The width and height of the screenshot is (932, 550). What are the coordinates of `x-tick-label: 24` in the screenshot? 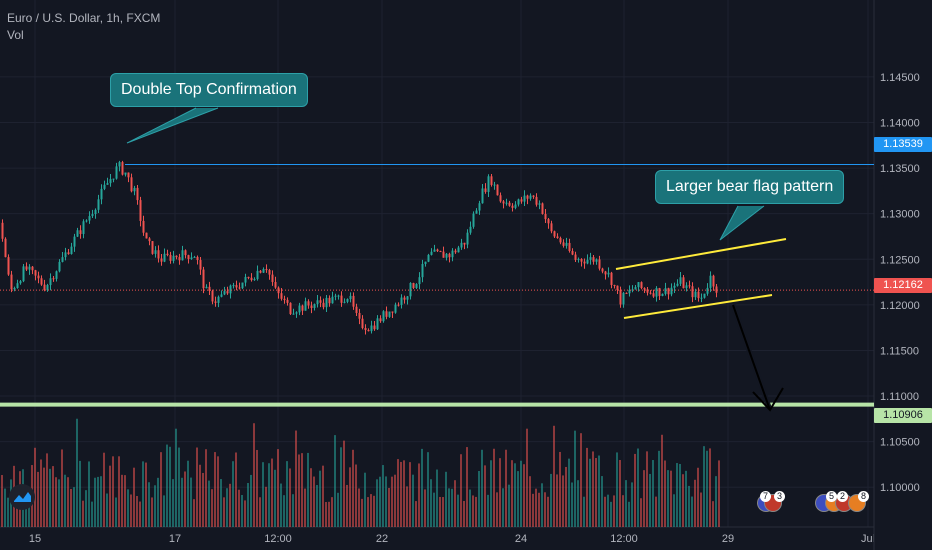 It's located at (521, 539).